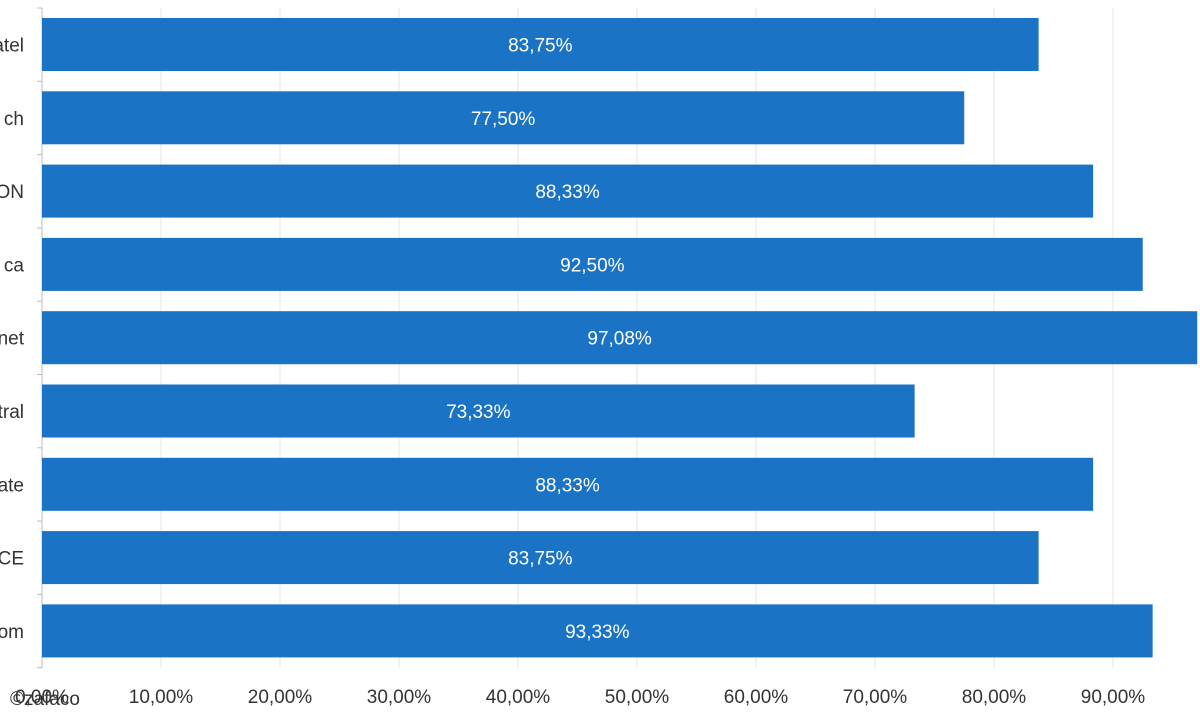 The width and height of the screenshot is (1200, 720). Describe the element at coordinates (12, 632) in the screenshot. I see `category-label: om` at that location.